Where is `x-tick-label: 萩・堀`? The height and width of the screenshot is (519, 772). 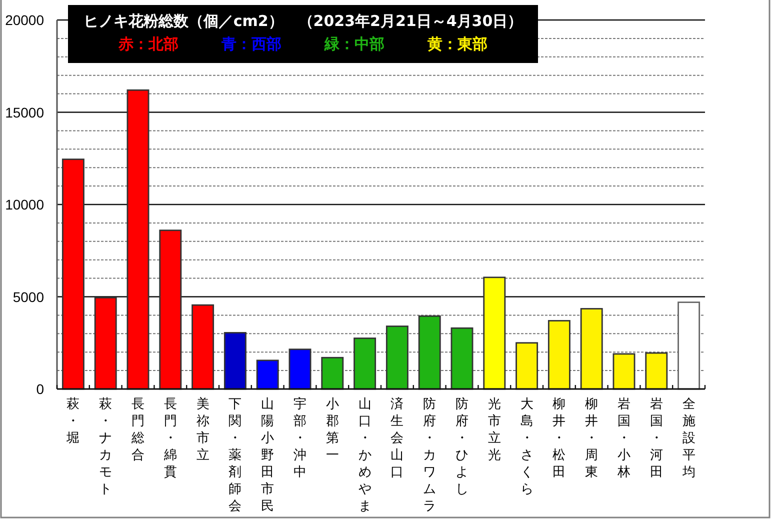
x-tick-label: 萩・堀 is located at coordinates (73, 421).